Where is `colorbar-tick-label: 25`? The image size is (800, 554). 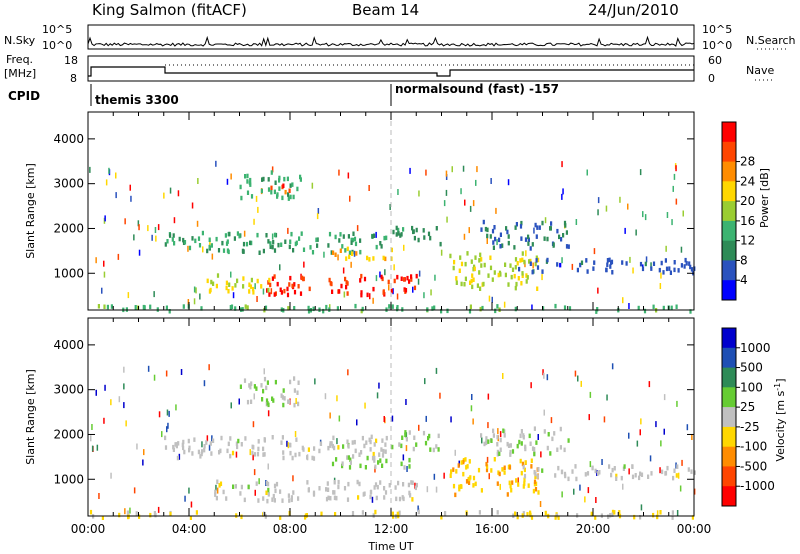
colorbar-tick-label: 25 is located at coordinates (747, 407).